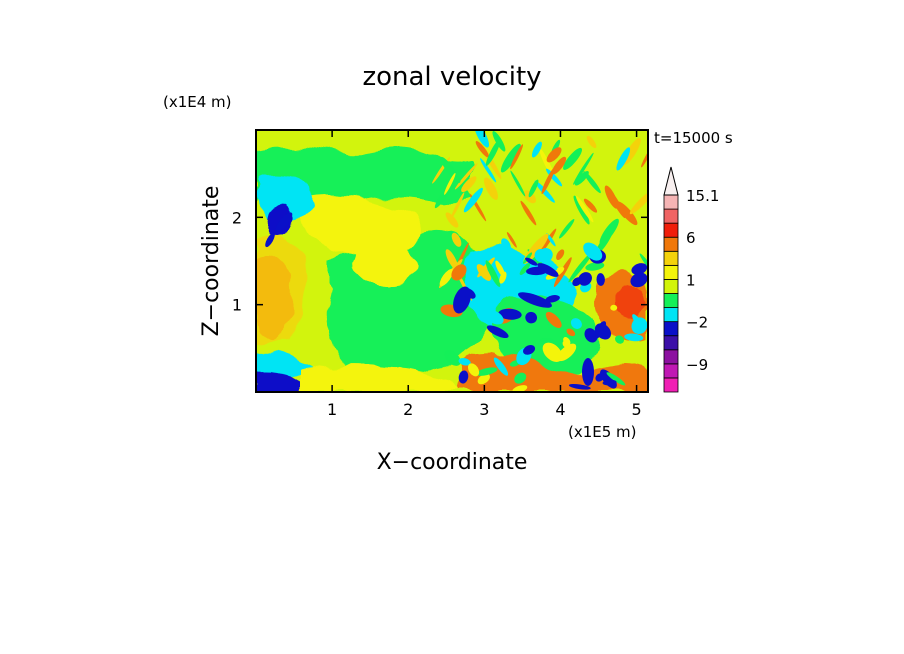  What do you see at coordinates (281, 290) in the screenshot?
I see `band-yellow-left` at bounding box center [281, 290].